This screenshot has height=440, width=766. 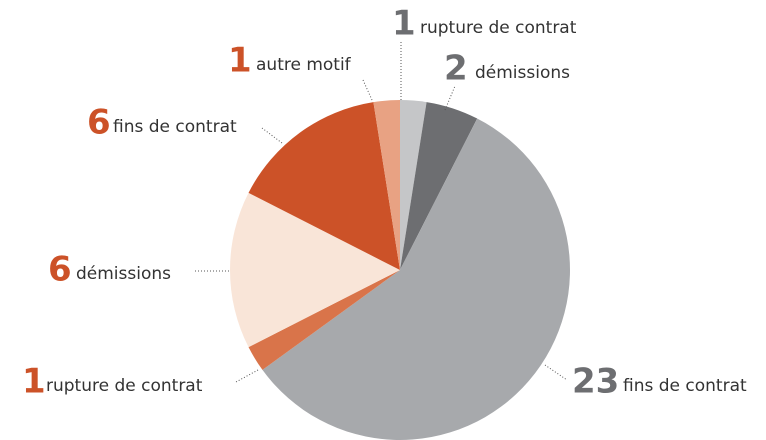 What do you see at coordinates (304, 65) in the screenshot?
I see `slice-label: autre motif` at bounding box center [304, 65].